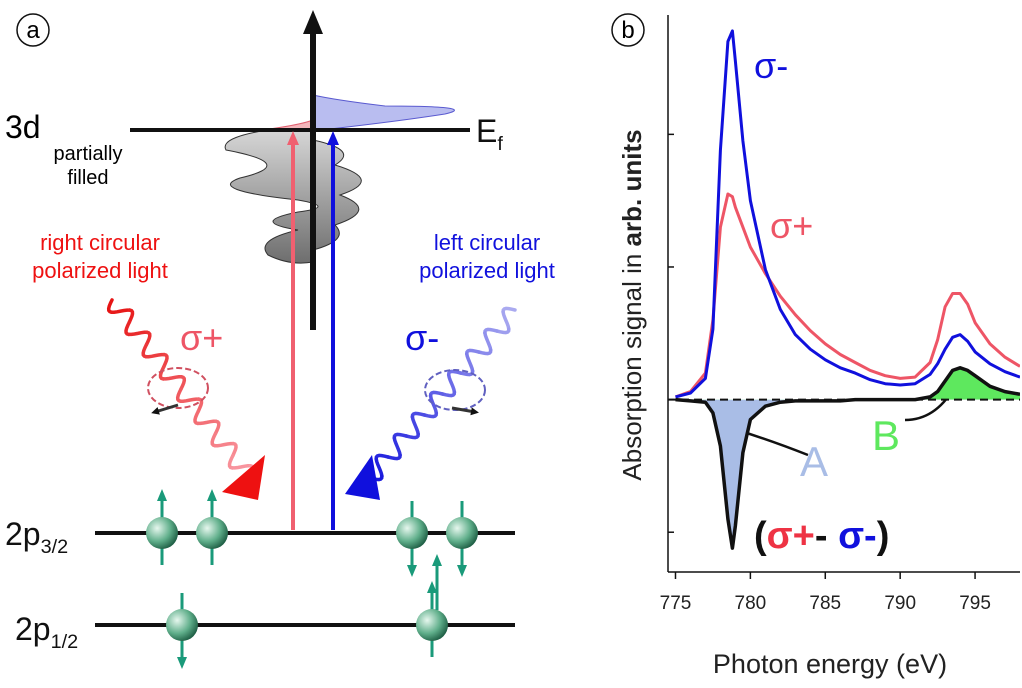 This screenshot has height=688, width=1022. I want to click on panel-label: a, so click(33, 30).